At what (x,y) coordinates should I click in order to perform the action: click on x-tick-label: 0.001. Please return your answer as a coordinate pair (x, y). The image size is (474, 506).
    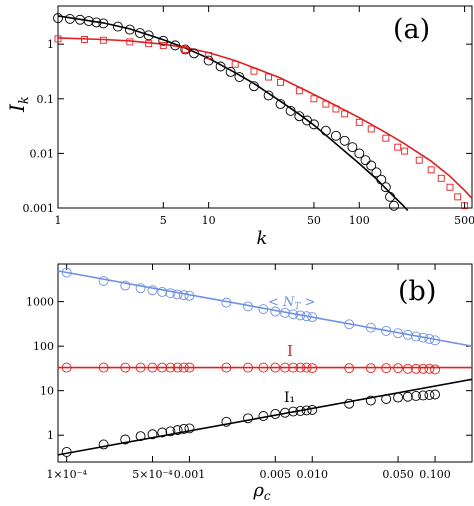
    Looking at the image, I should click on (190, 474).